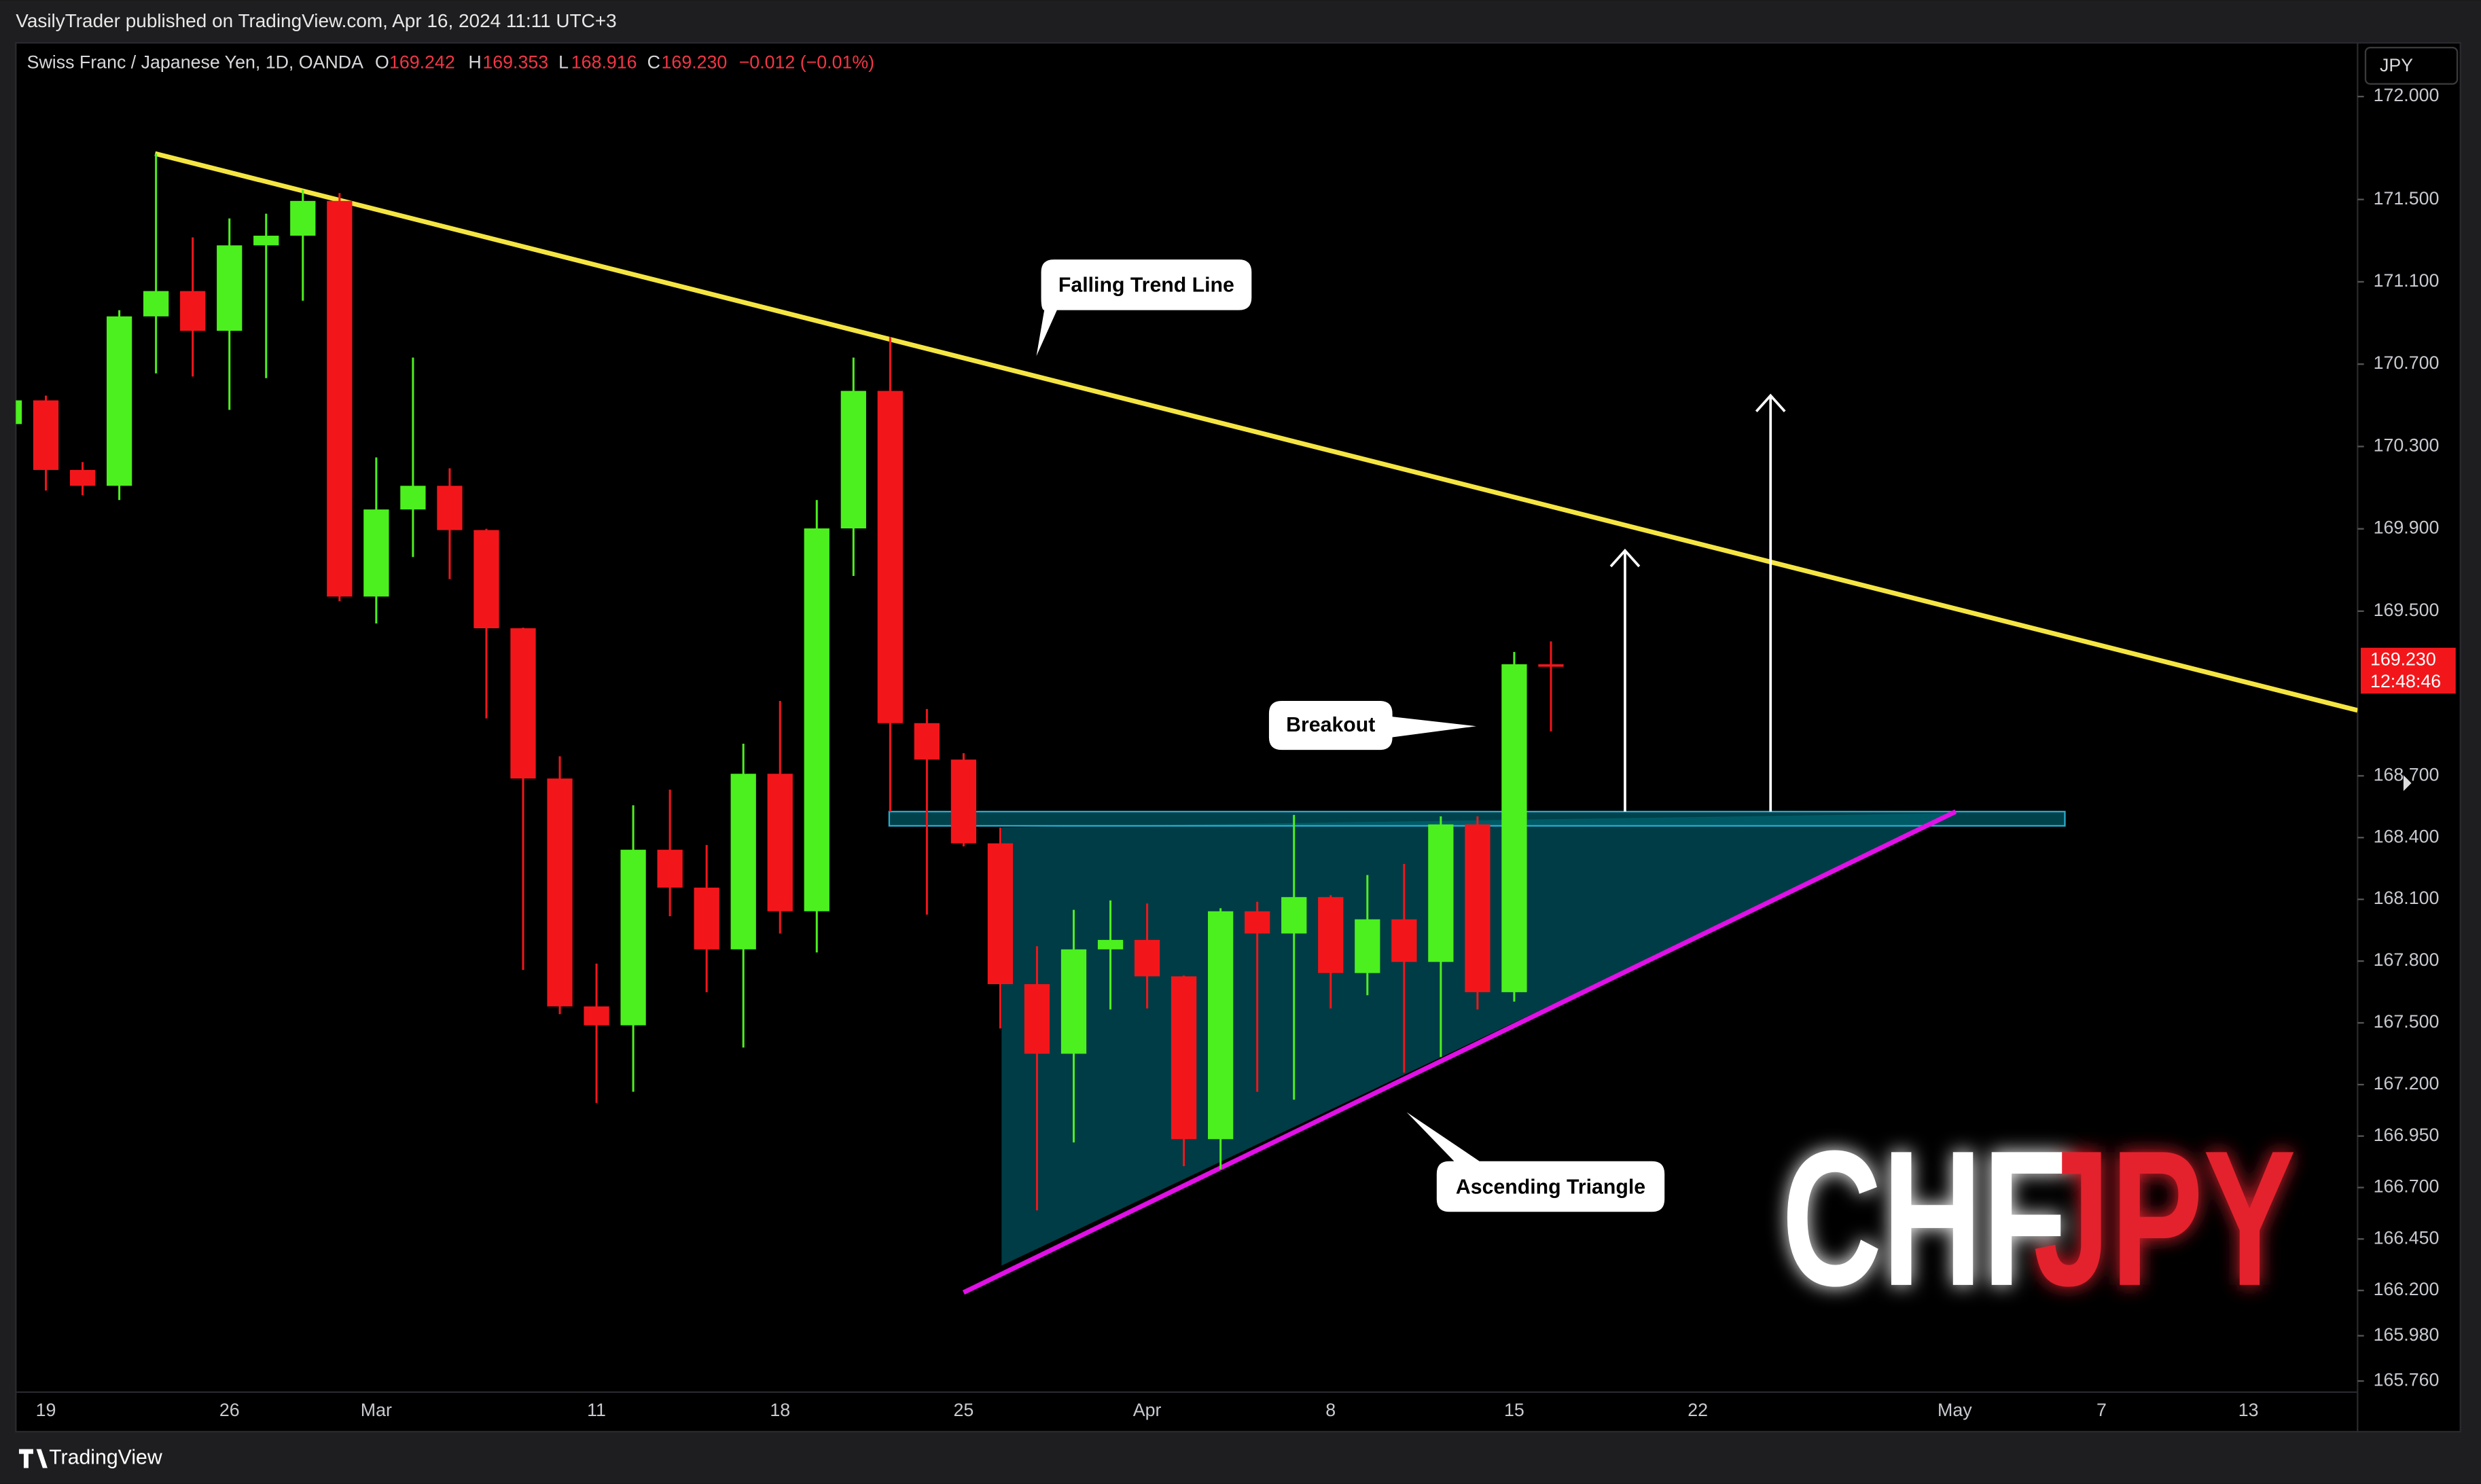  Describe the element at coordinates (515, 62) in the screenshot. I see `legend-value: 169.353` at that location.